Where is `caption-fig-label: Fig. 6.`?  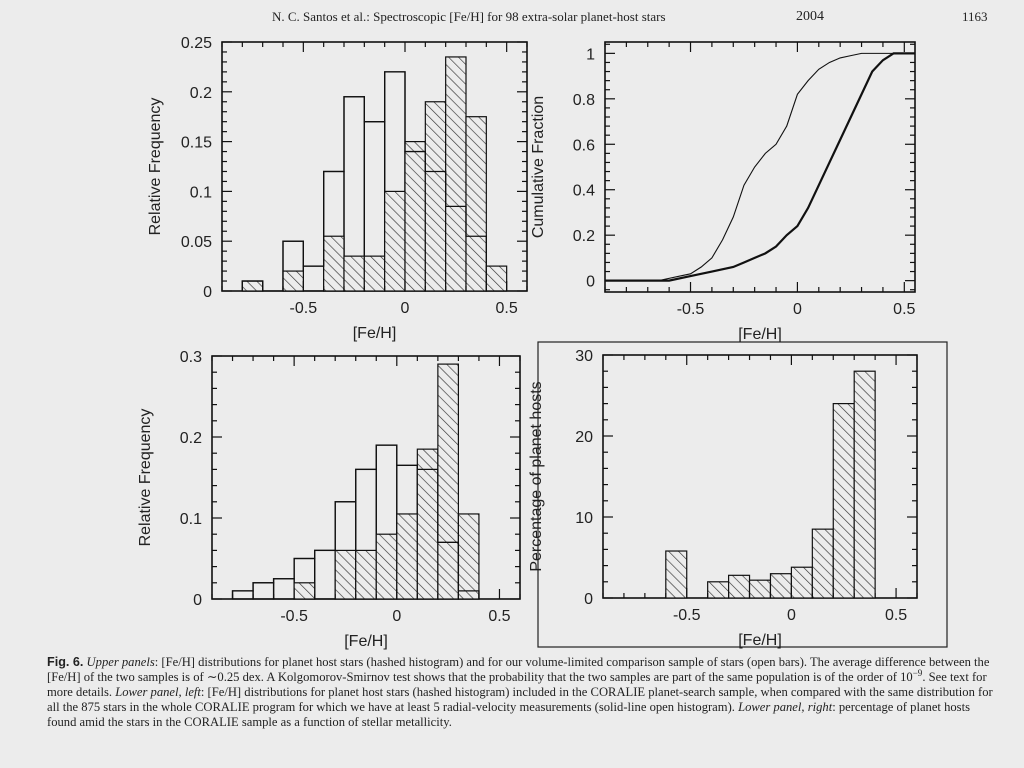
caption-fig-label: Fig. 6. is located at coordinates (65, 662).